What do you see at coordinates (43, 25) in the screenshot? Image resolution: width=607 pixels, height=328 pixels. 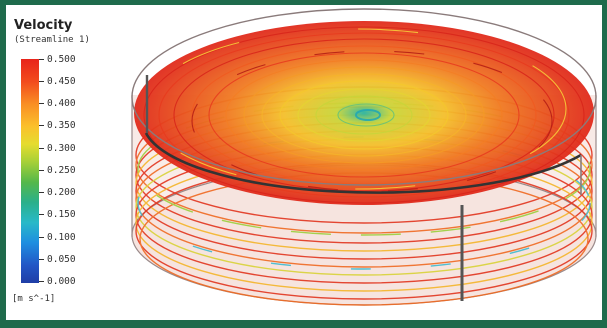 I see `legend-title: Velocity` at bounding box center [43, 25].